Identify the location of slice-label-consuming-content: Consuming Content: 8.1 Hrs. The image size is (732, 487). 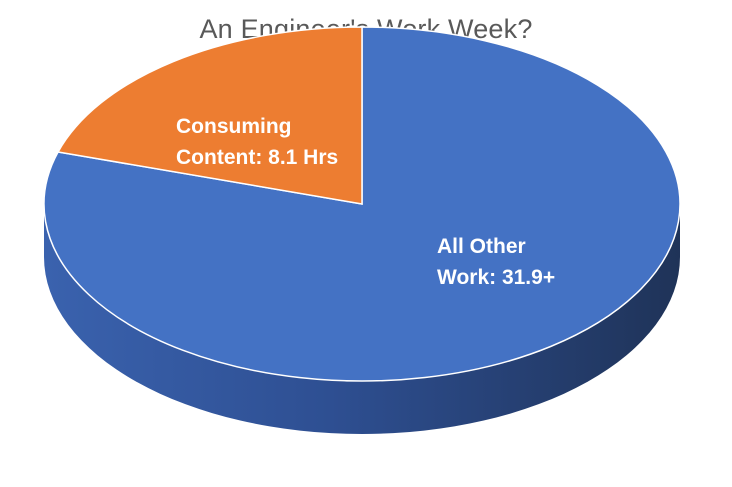
(257, 142).